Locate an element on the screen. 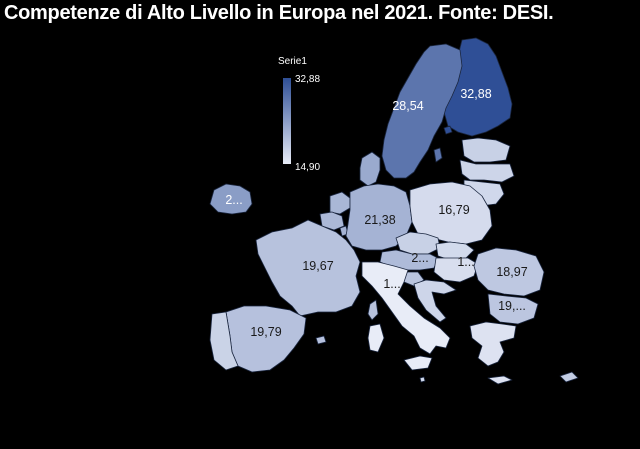  region-portugal is located at coordinates (224, 341).